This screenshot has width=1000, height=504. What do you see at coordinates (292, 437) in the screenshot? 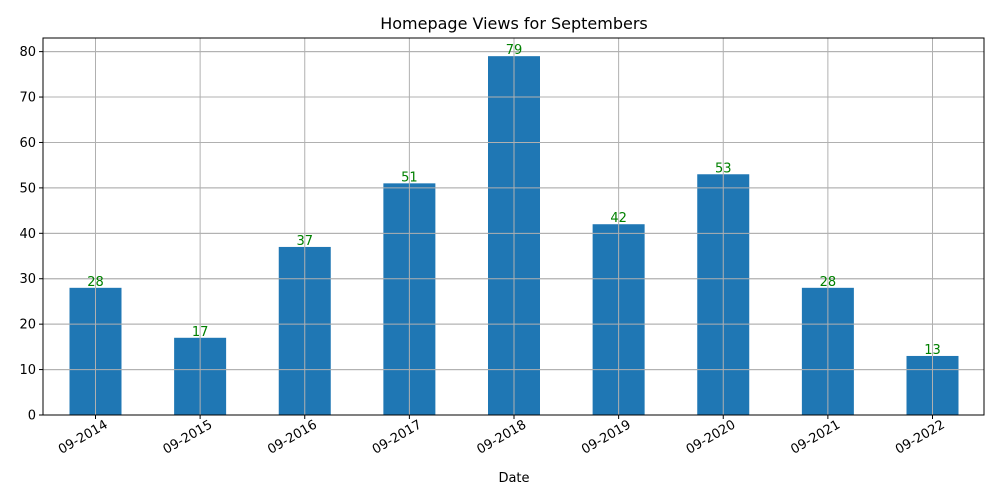
I see `x-tick-label: 09-2016` at bounding box center [292, 437].